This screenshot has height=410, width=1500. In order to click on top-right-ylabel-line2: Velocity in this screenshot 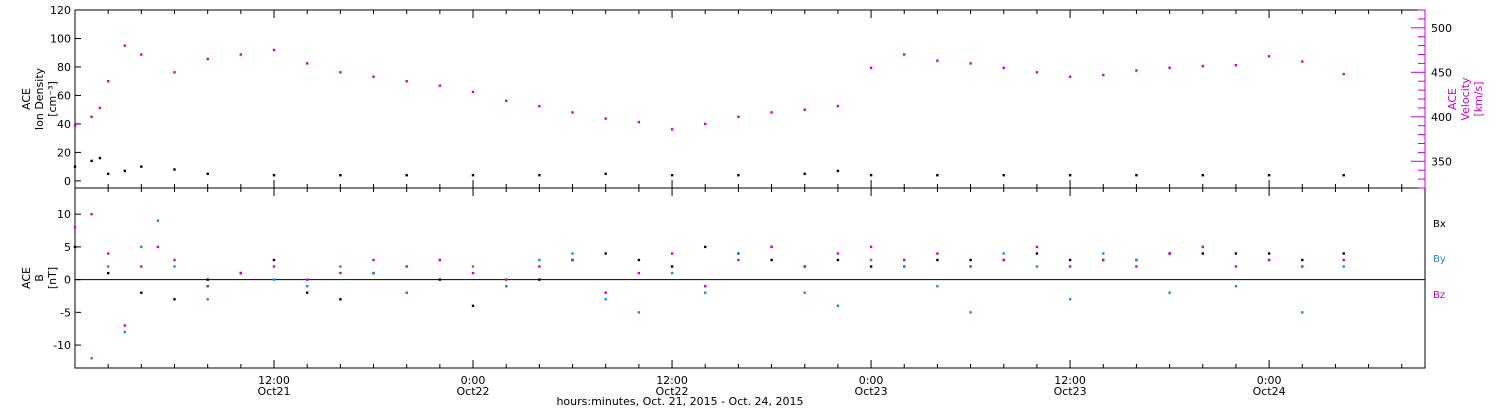, I will do `click(1465, 99)`.